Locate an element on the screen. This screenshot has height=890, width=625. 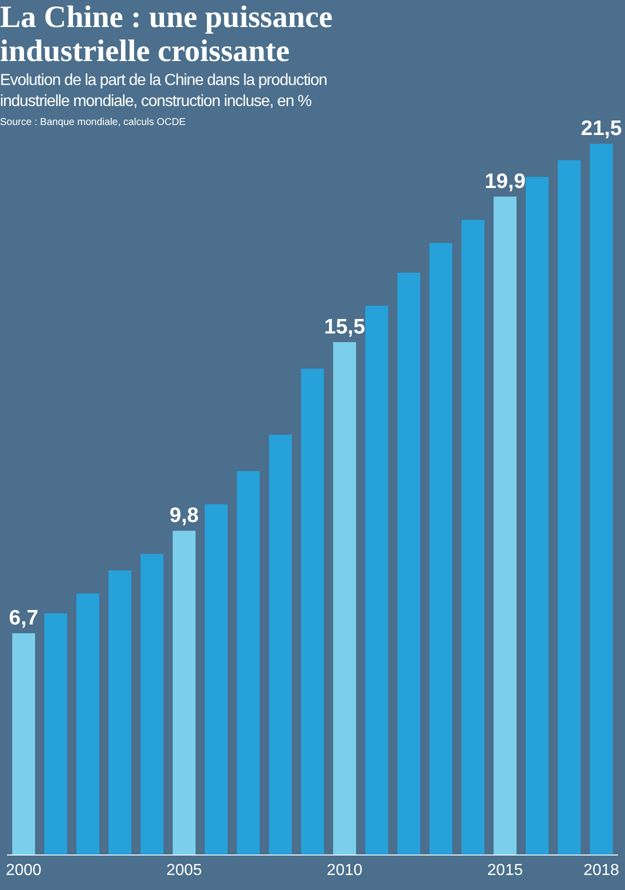
x-tick-label: 2018 is located at coordinates (602, 870).